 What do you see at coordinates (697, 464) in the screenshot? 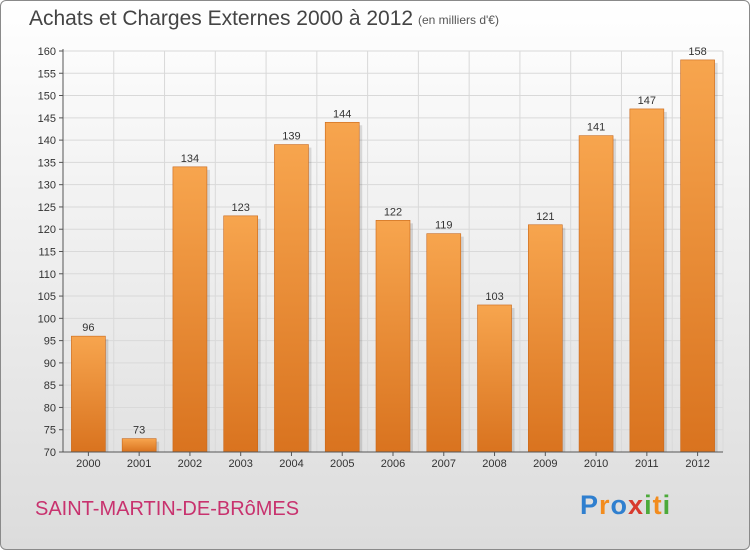
I see `x-tick-label: 2012` at bounding box center [697, 464].